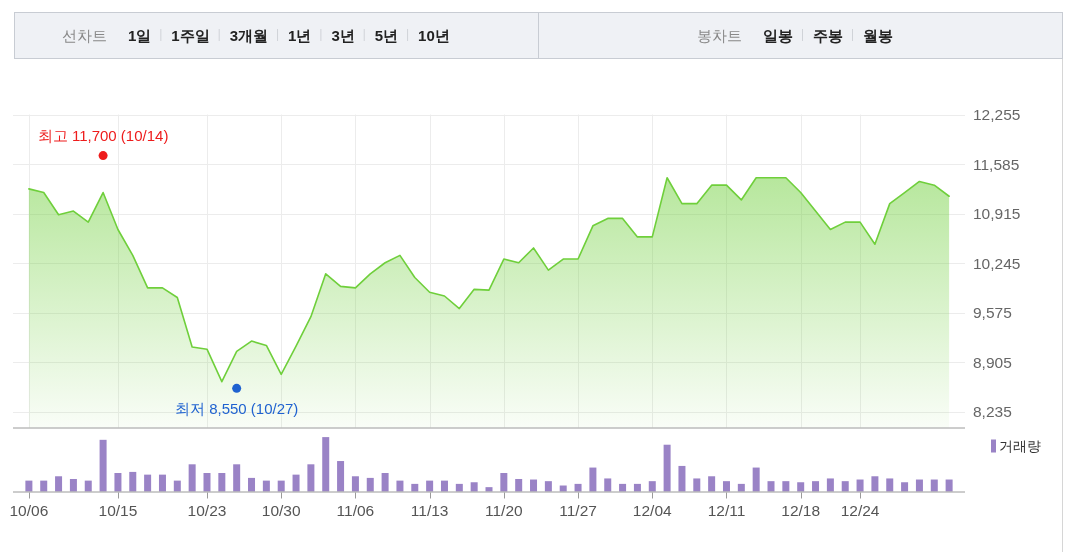 Image resolution: width=1066 pixels, height=552 pixels. I want to click on x-tick-label: 10/30, so click(281, 510).